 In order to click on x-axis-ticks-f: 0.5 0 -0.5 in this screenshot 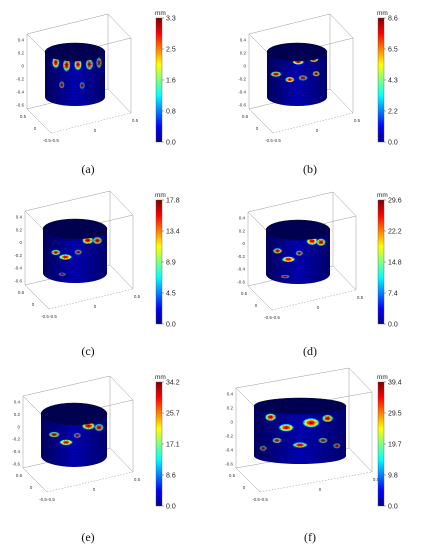, I will do `click(245, 487)`.